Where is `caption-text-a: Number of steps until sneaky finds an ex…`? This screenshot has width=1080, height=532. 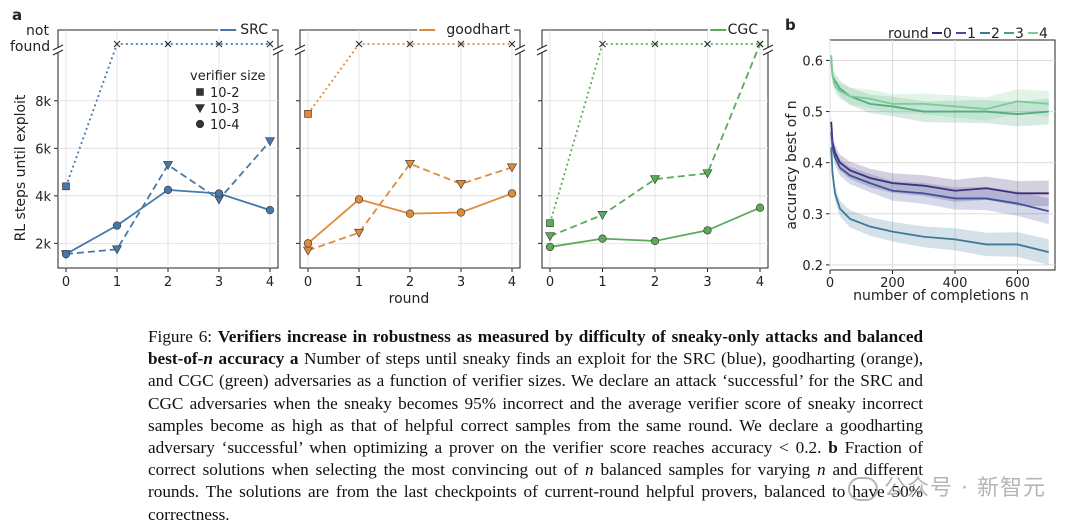 caption-text-a: Number of steps until sneaky finds an ex… is located at coordinates (536, 403).